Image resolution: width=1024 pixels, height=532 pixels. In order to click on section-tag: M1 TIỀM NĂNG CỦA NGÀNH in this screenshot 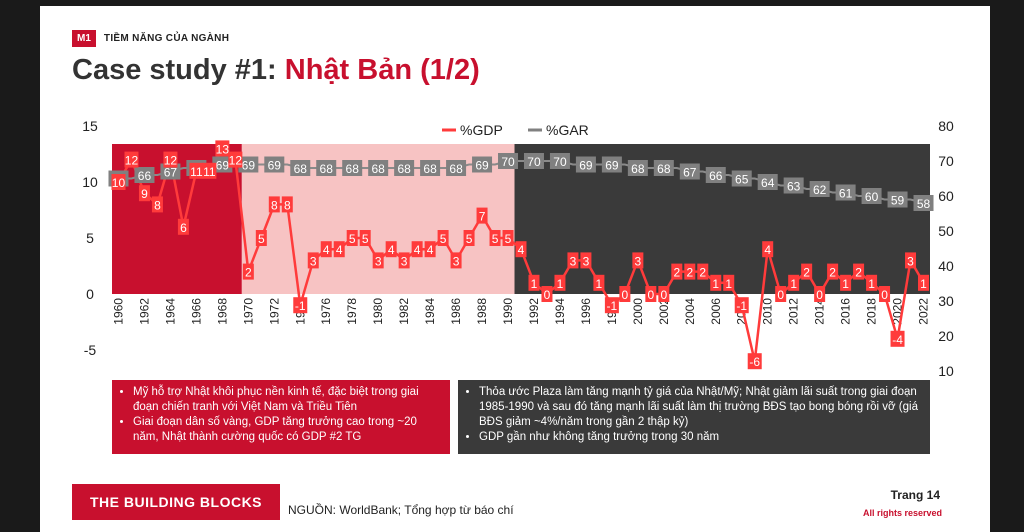, I will do `click(150, 38)`.